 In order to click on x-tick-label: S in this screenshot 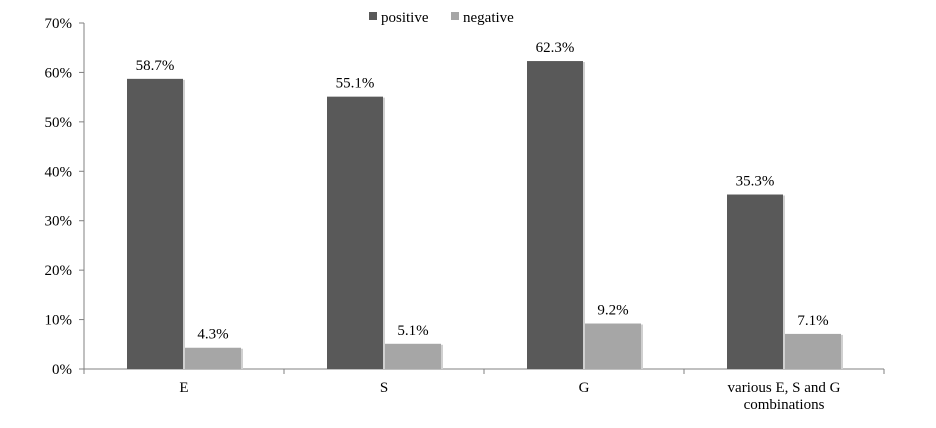, I will do `click(384, 388)`.